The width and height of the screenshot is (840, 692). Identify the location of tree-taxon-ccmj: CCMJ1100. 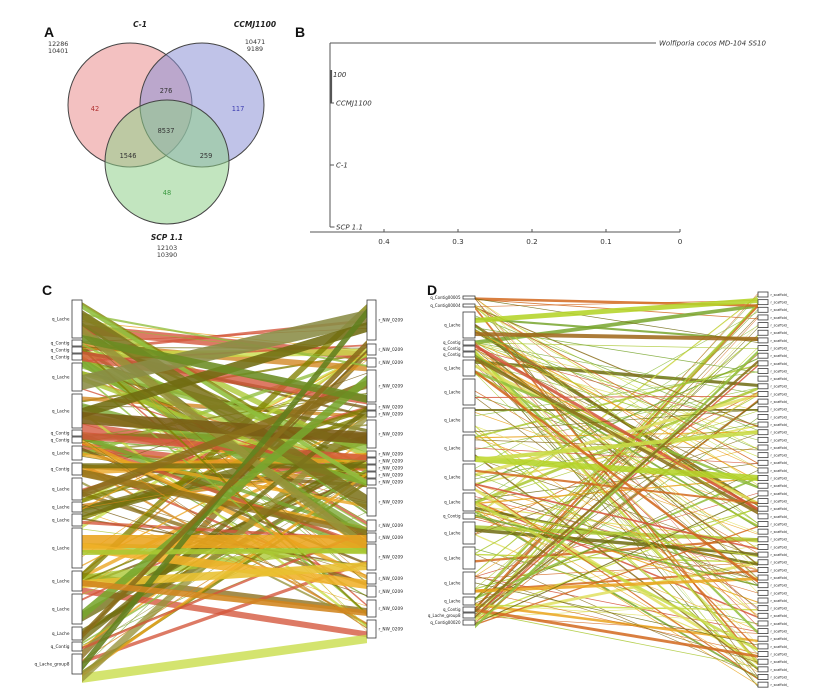
(354, 104).